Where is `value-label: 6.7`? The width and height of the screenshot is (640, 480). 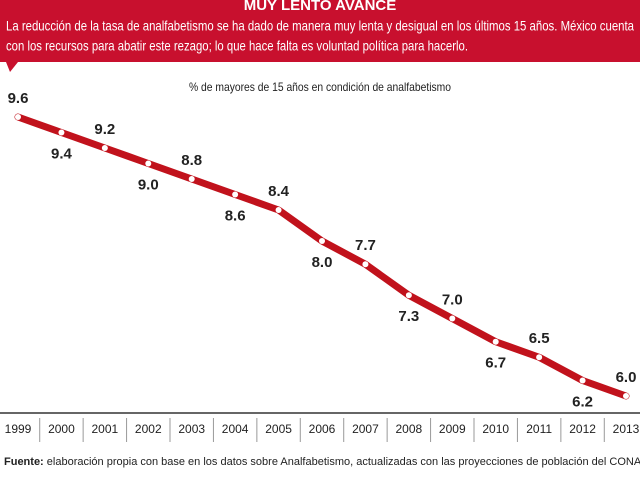
value-label: 6.7 is located at coordinates (495, 363).